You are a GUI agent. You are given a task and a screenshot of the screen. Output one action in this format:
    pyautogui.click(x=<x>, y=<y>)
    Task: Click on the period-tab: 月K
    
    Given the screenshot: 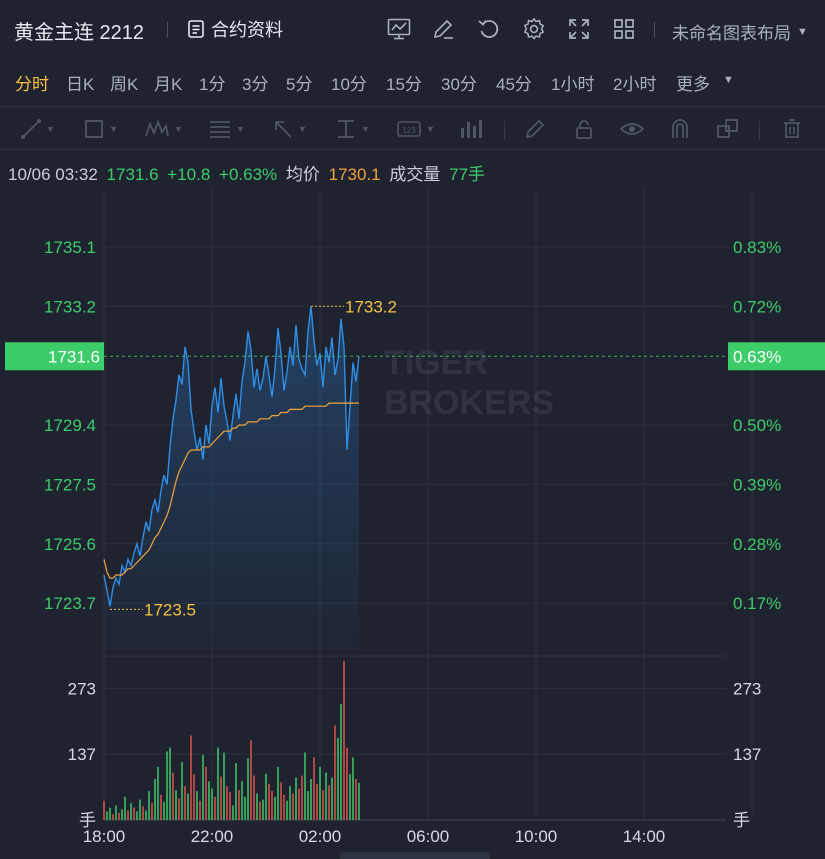 What is the action you would take?
    pyautogui.click(x=168, y=84)
    